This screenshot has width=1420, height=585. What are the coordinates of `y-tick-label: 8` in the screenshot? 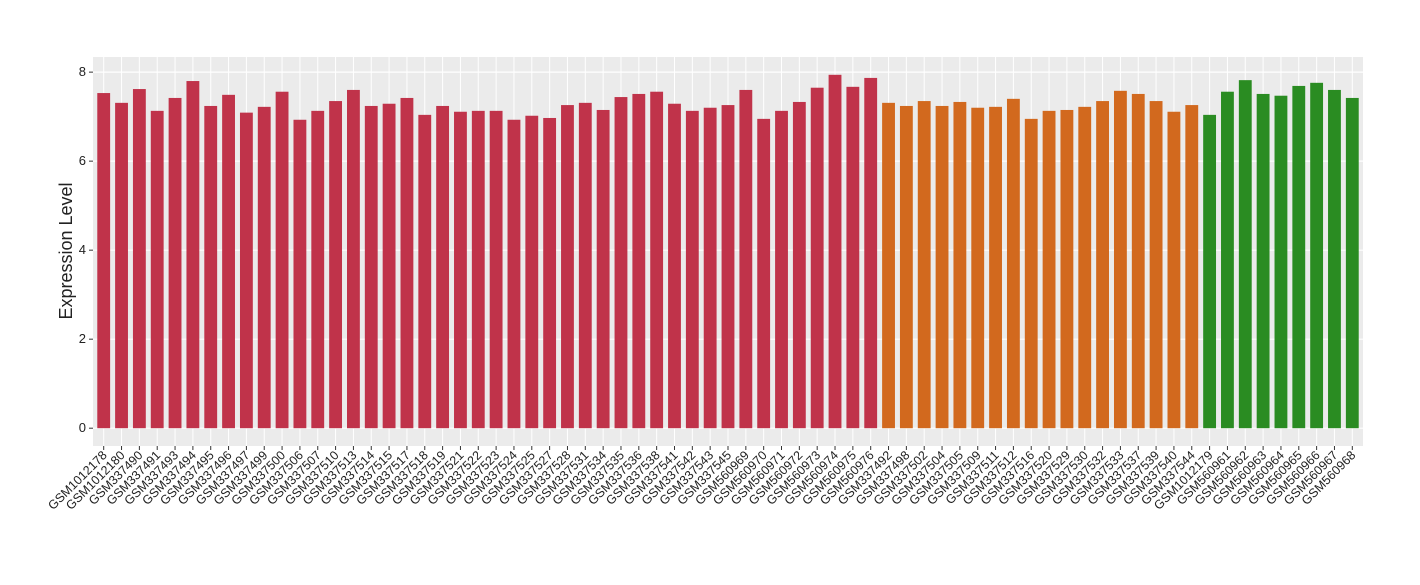 It's located at (82, 71).